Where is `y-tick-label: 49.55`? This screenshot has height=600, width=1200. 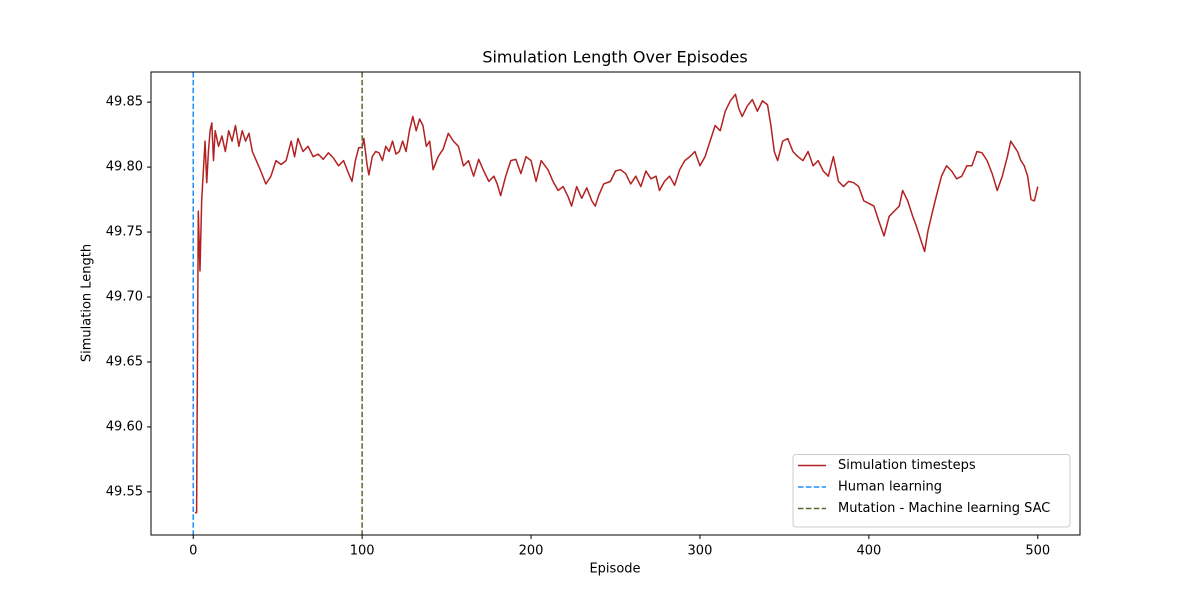 y-tick-label: 49.55 is located at coordinates (124, 491).